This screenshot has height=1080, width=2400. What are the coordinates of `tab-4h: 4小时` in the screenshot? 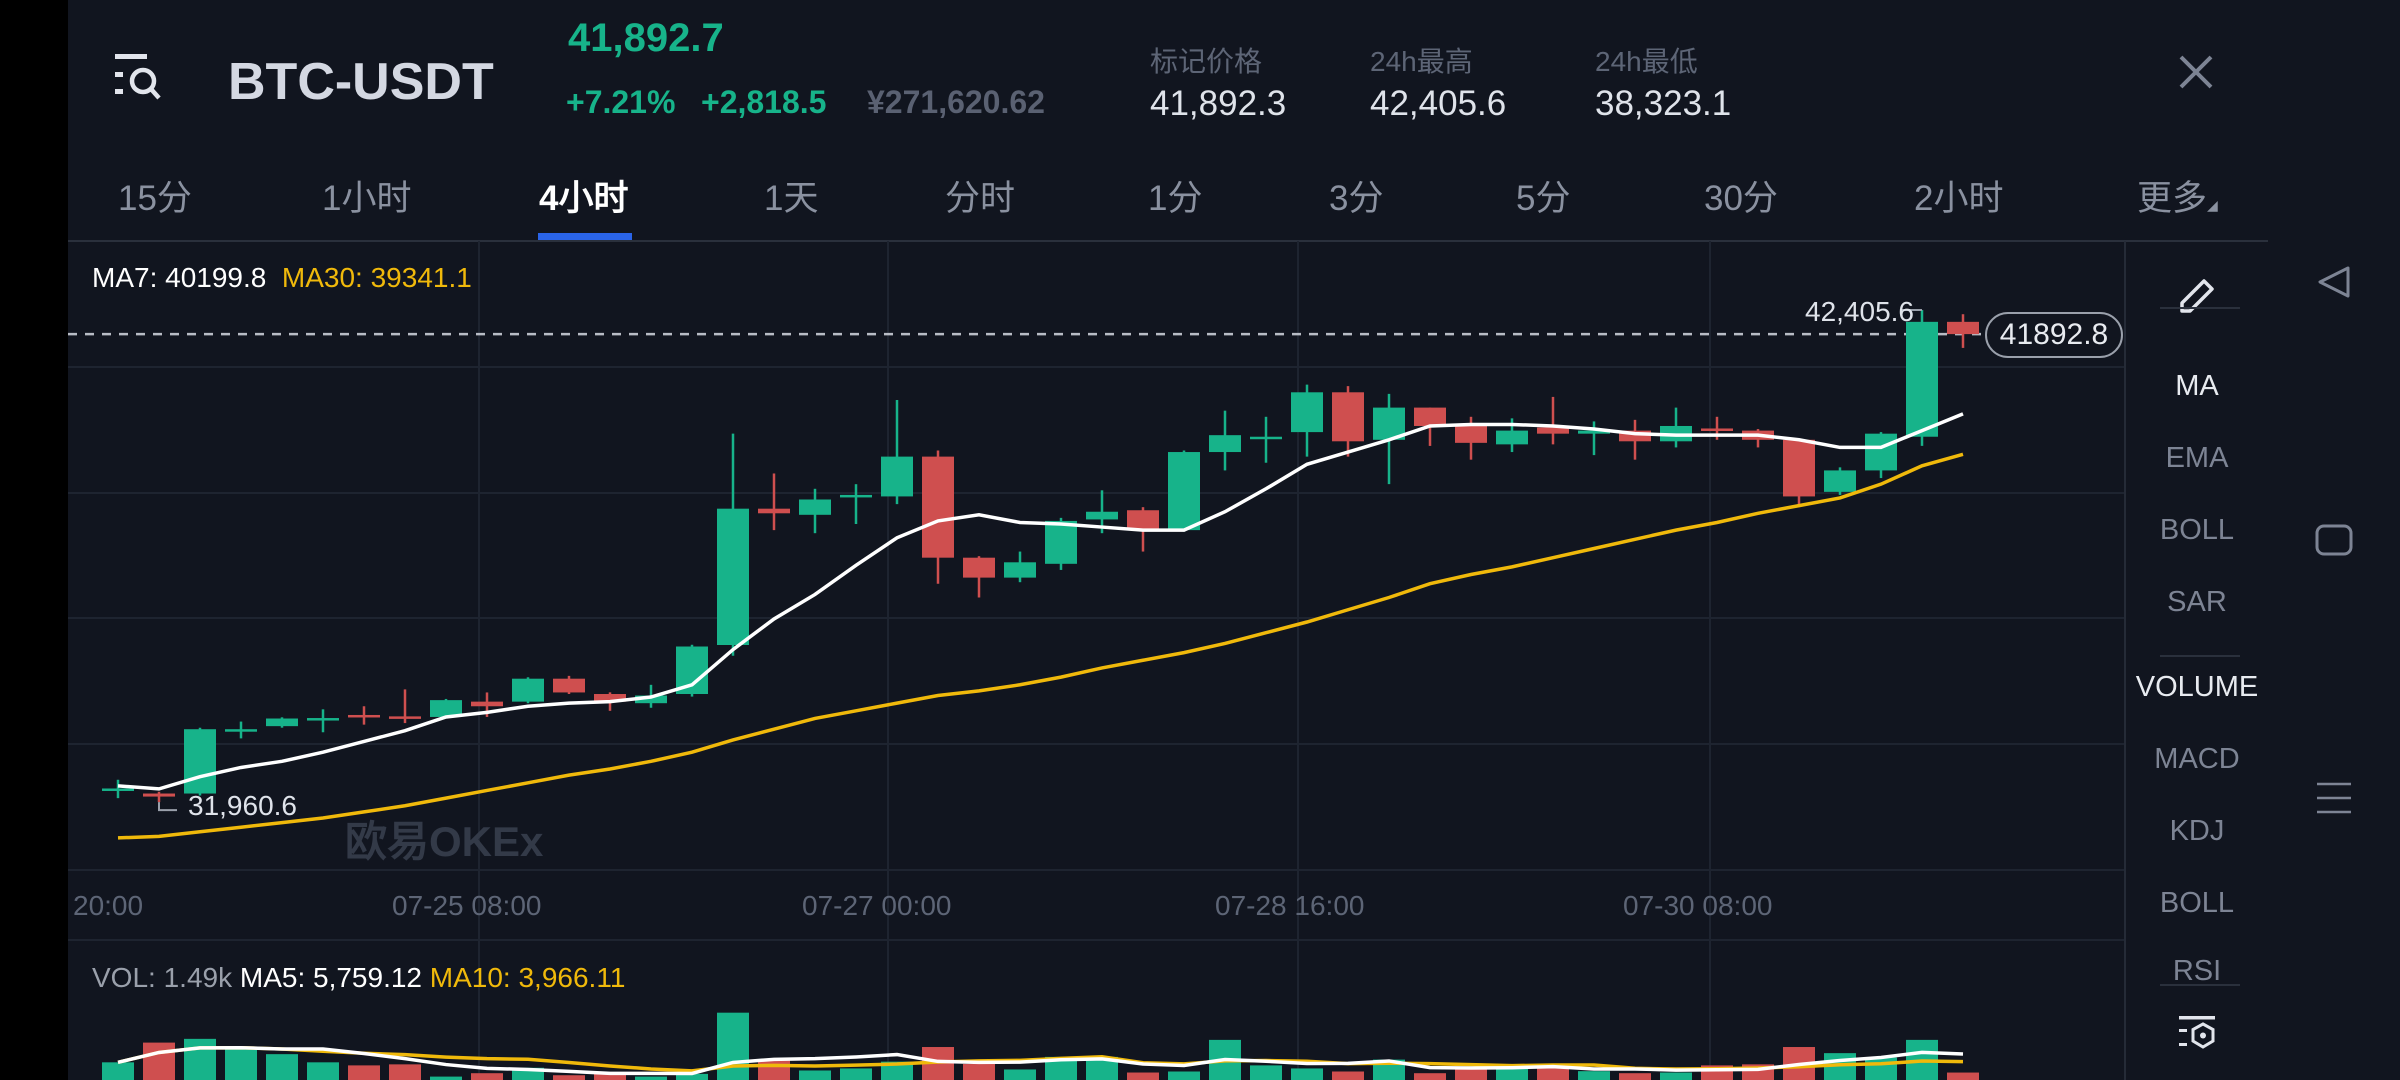 It's located at (584, 198).